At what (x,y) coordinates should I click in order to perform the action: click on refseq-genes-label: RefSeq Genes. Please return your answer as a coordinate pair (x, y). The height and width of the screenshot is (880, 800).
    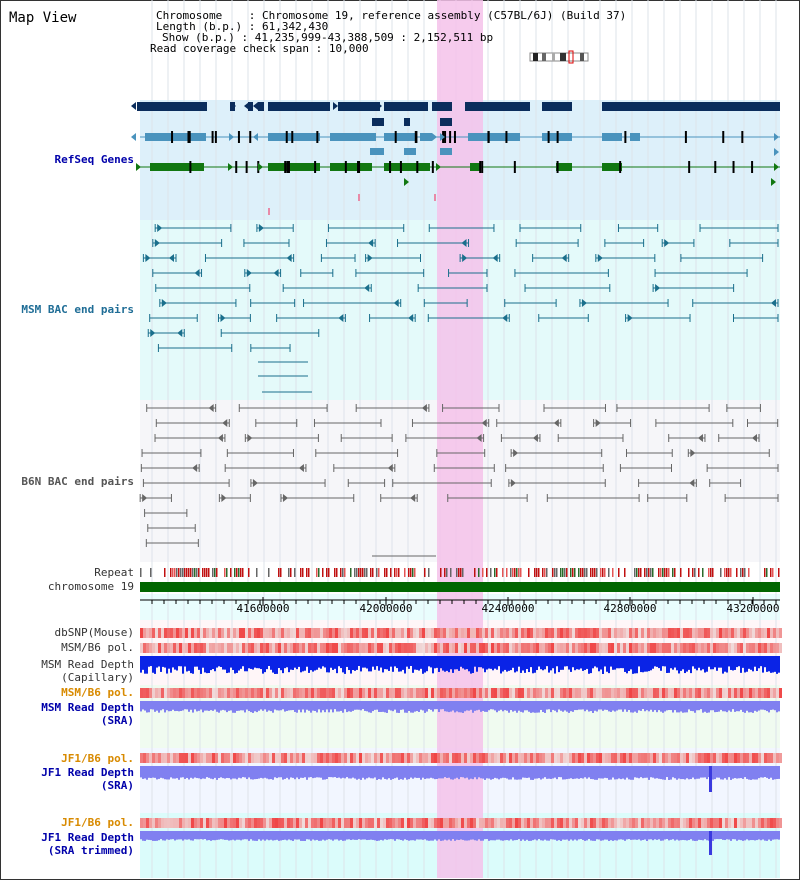
    Looking at the image, I should click on (94, 159).